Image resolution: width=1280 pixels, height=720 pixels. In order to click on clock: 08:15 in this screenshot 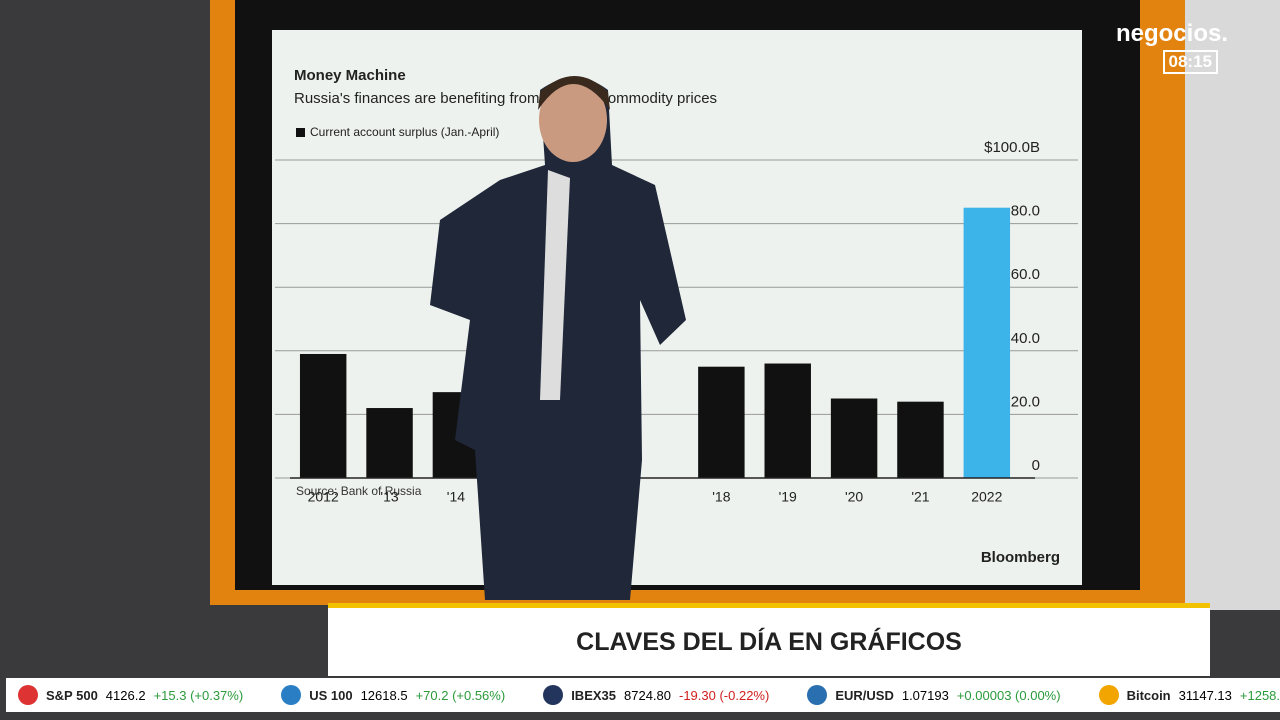, I will do `click(1190, 62)`.